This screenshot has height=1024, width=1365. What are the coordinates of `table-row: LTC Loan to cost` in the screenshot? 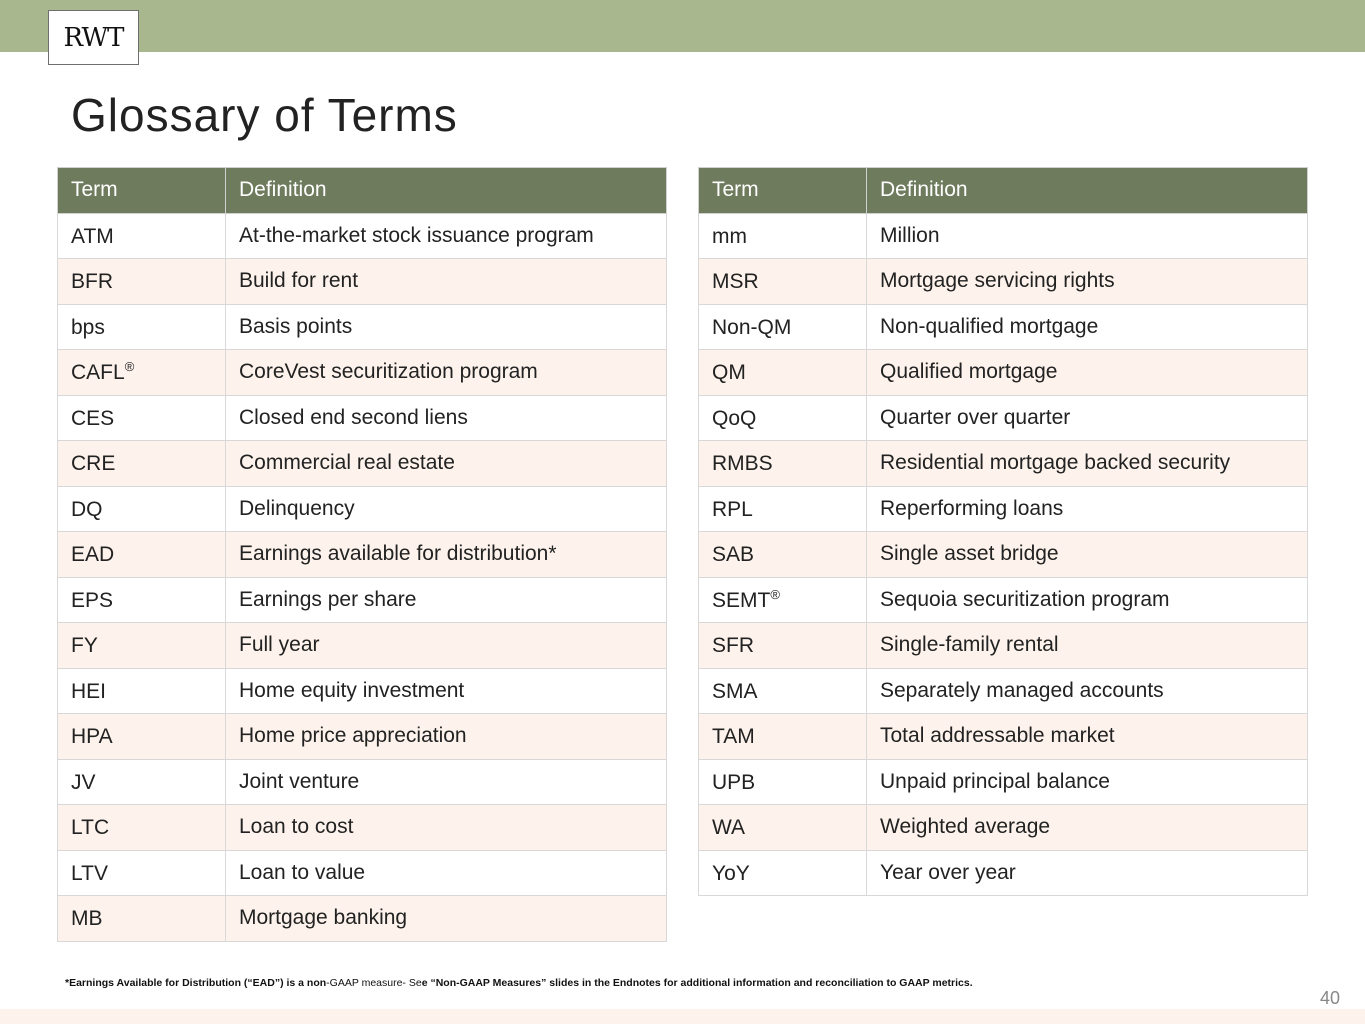 It's located at (362, 827).